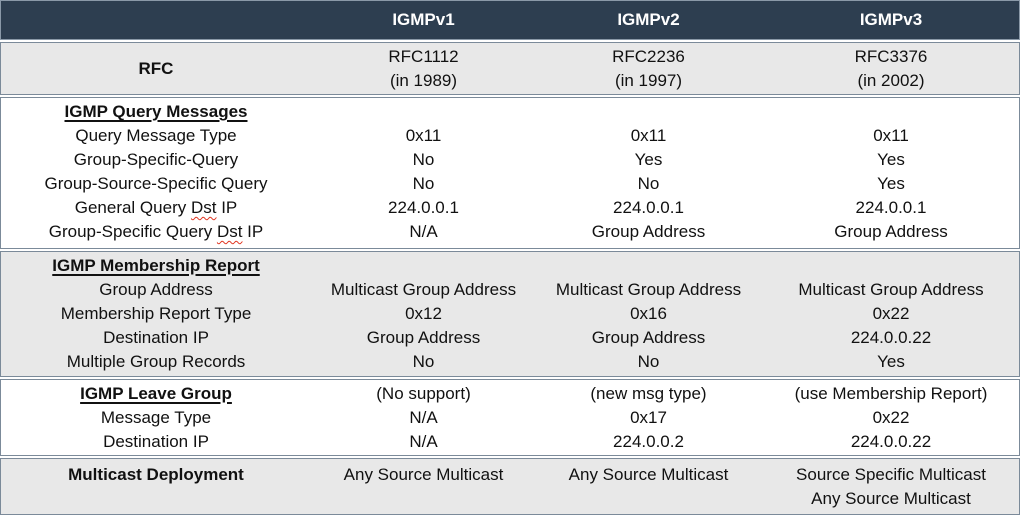  Describe the element at coordinates (510, 442) in the screenshot. I see `table-row: Destination IP N/A 224.0.0.2 224.0.0.22` at that location.